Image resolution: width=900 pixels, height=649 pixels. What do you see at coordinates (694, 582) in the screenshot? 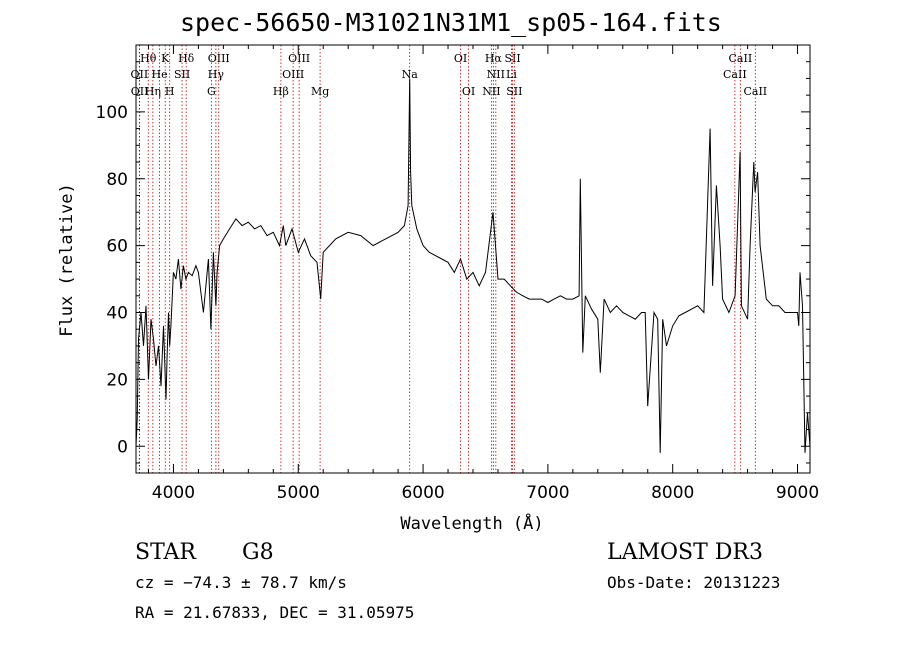
I see `observation-date: Obs-Date: 20131223` at bounding box center [694, 582].